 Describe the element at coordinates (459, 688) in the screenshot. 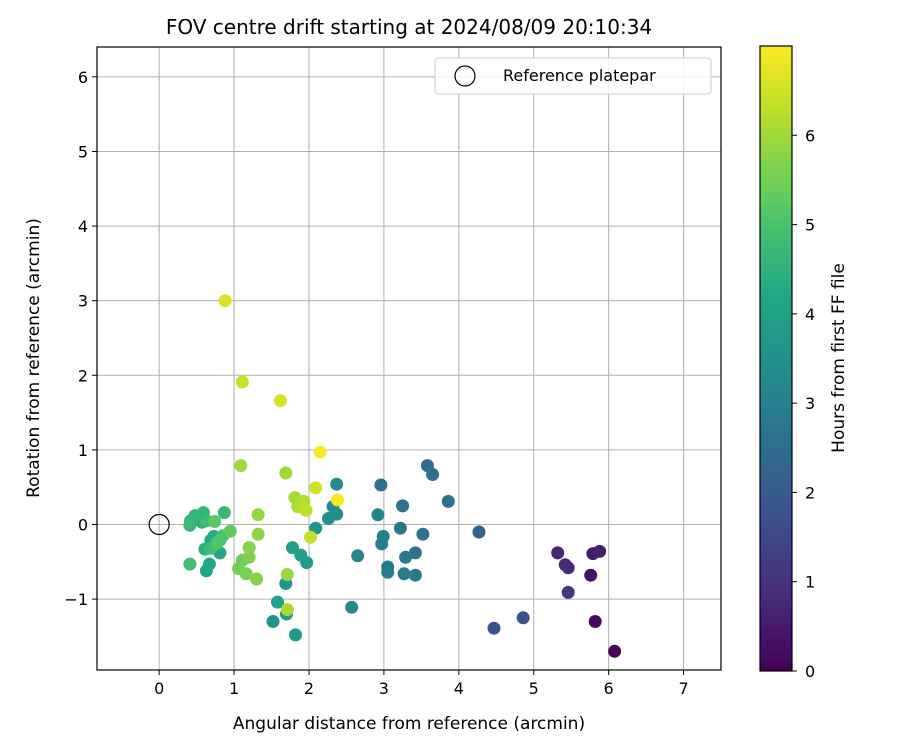

I see `x-tick-label: 4` at that location.